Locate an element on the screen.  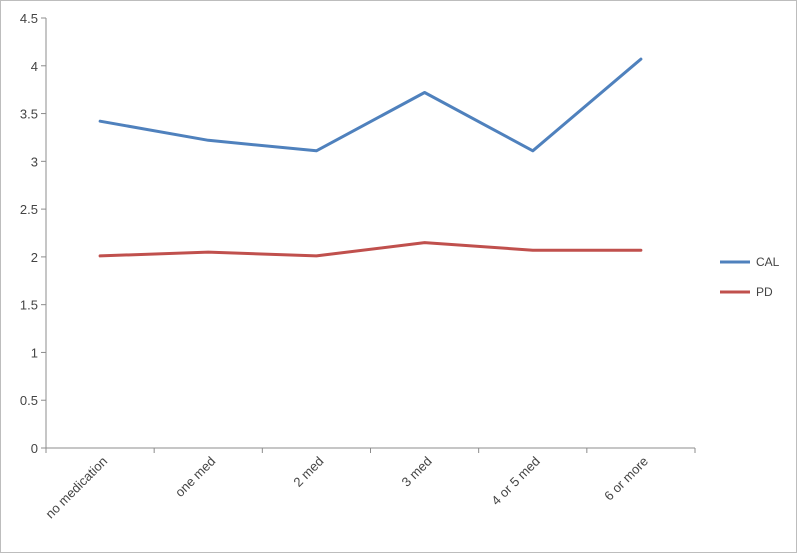
y-tick-label: 1 is located at coordinates (34, 352).